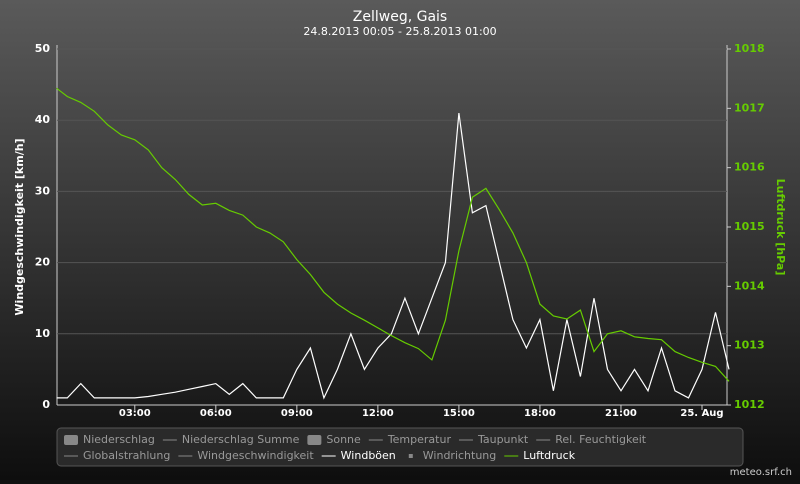 This screenshot has height=484, width=800. Describe the element at coordinates (43, 333) in the screenshot. I see `y-tick-label: 10` at that location.